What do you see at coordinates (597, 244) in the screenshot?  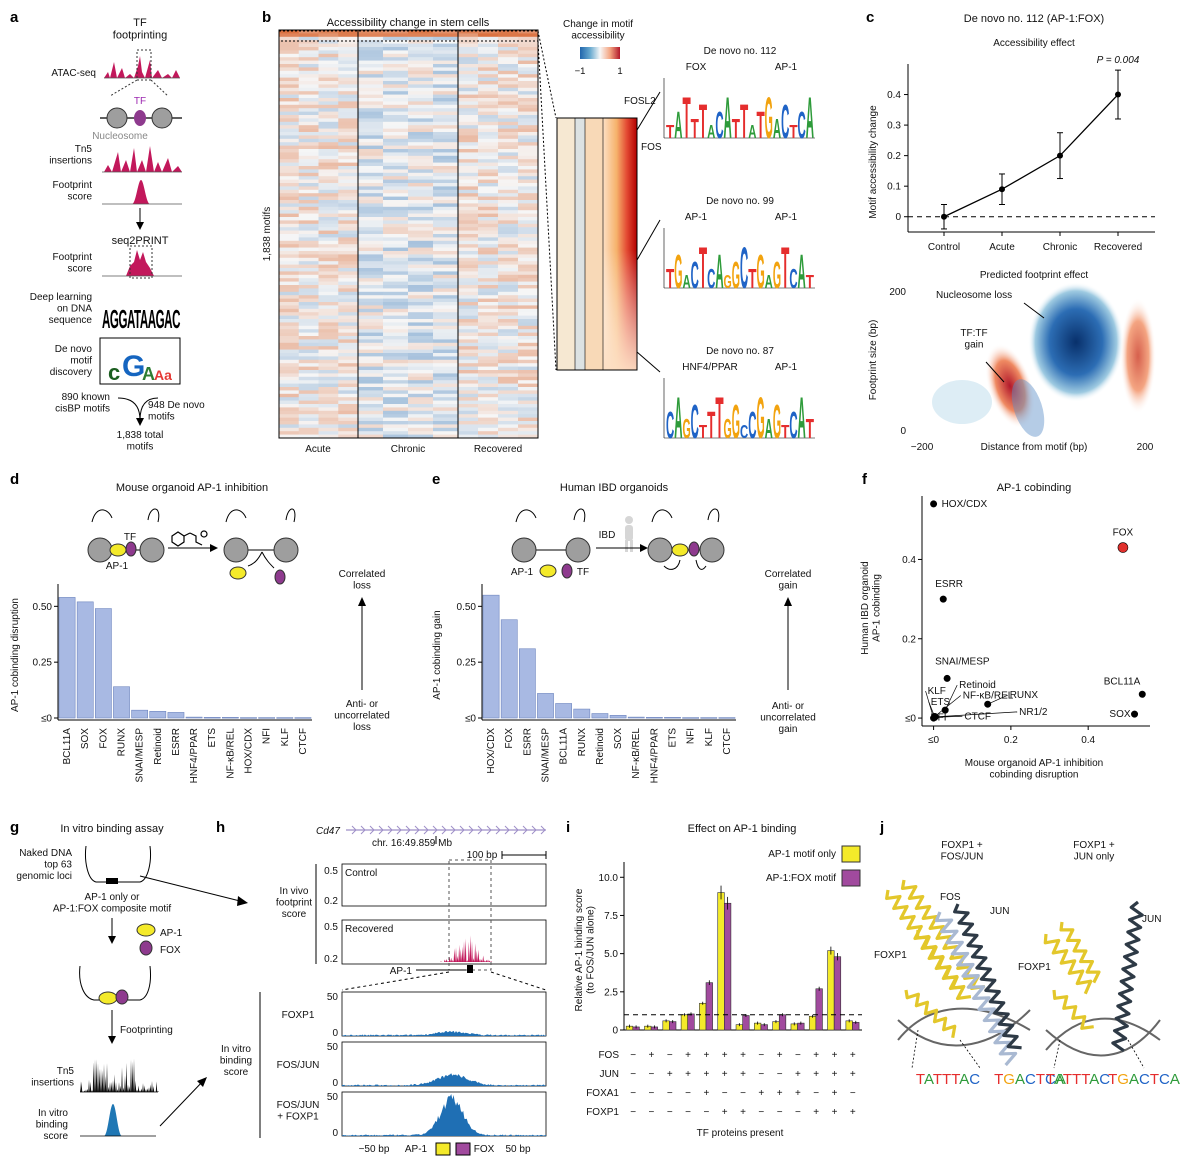 I see `zoom-heatmap` at bounding box center [597, 244].